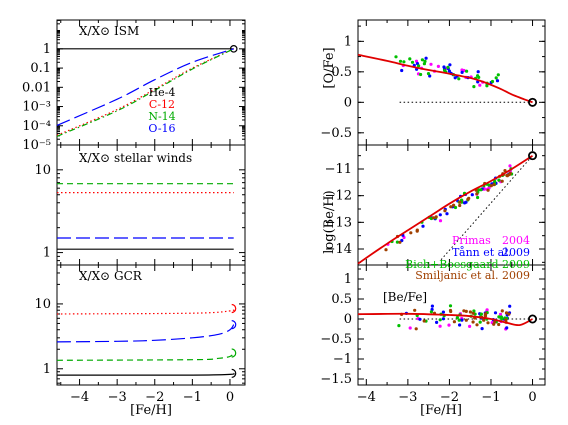 The height and width of the screenshot is (425, 568). I want to click on befe-ytick-label: −1.5, so click(336, 379).